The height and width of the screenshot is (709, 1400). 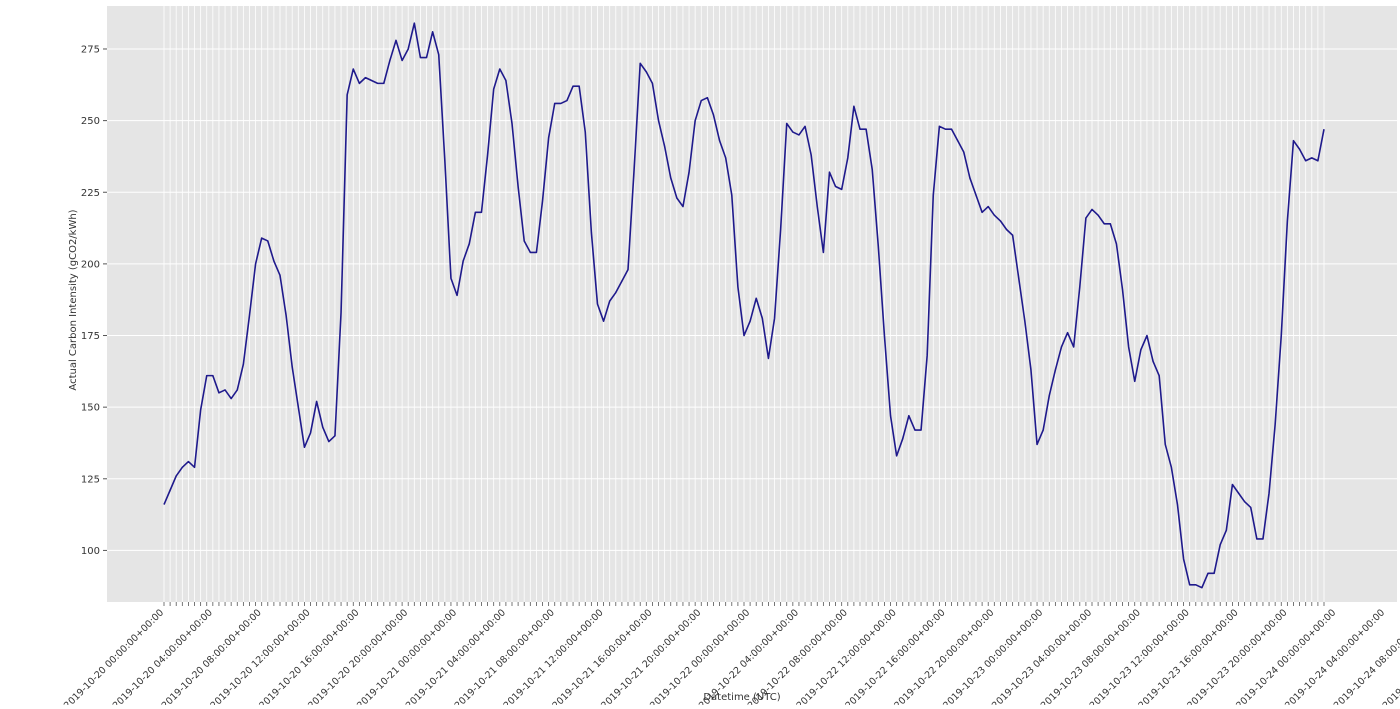 What do you see at coordinates (1189, 656) in the screenshot?
I see `x-tick-label: 2019-10-23 16:00:00+00:00` at bounding box center [1189, 656].